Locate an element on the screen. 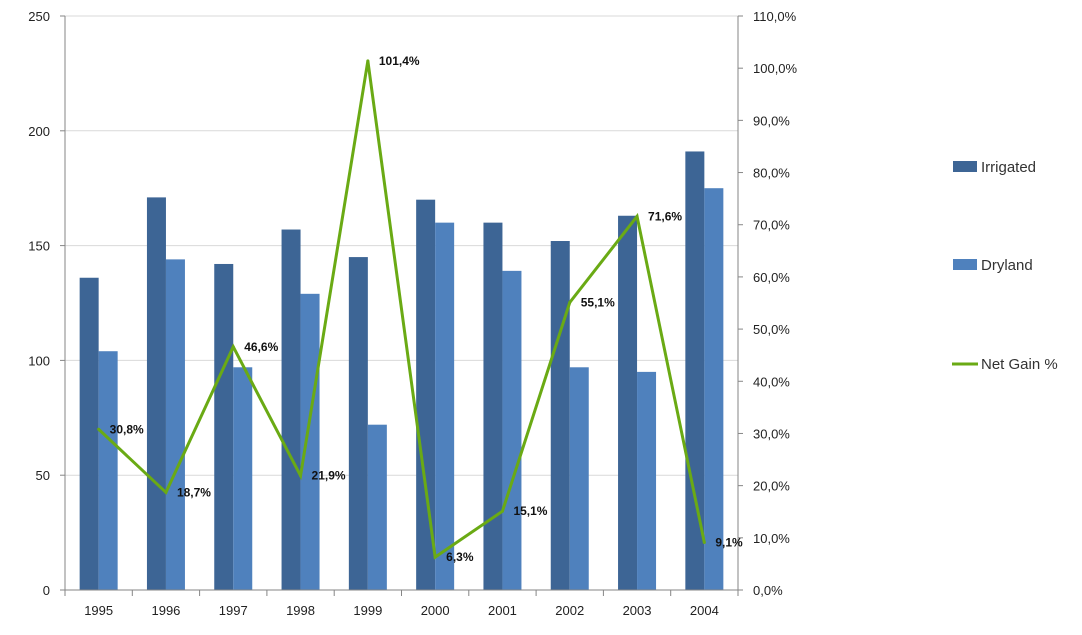 This screenshot has width=1082, height=635. bar-irrigated-1995 is located at coordinates (89, 433).